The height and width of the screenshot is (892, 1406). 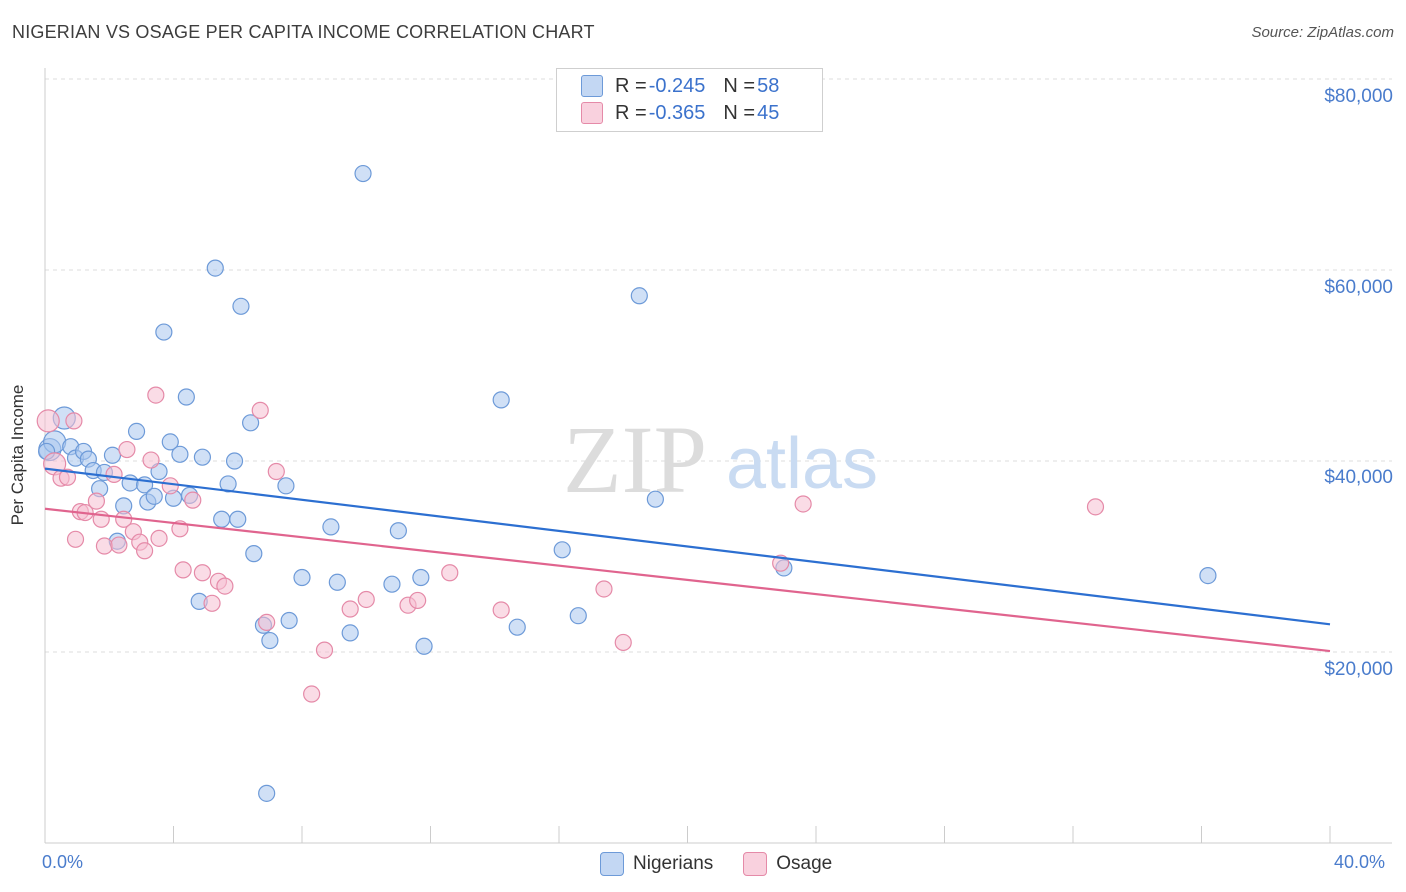 What do you see at coordinates (804, 863) in the screenshot?
I see `legend-label-osage: Osage` at bounding box center [804, 863].